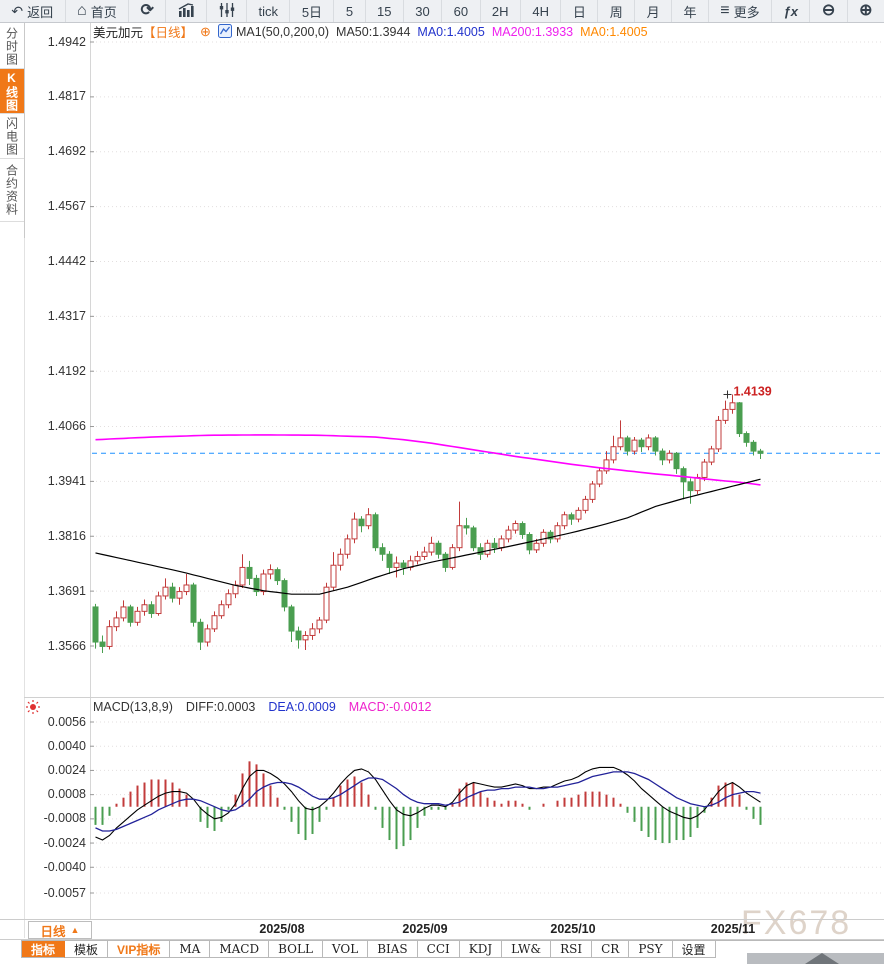  Describe the element at coordinates (66, 260) in the screenshot. I see `price-tick-label: 1.4442` at that location.